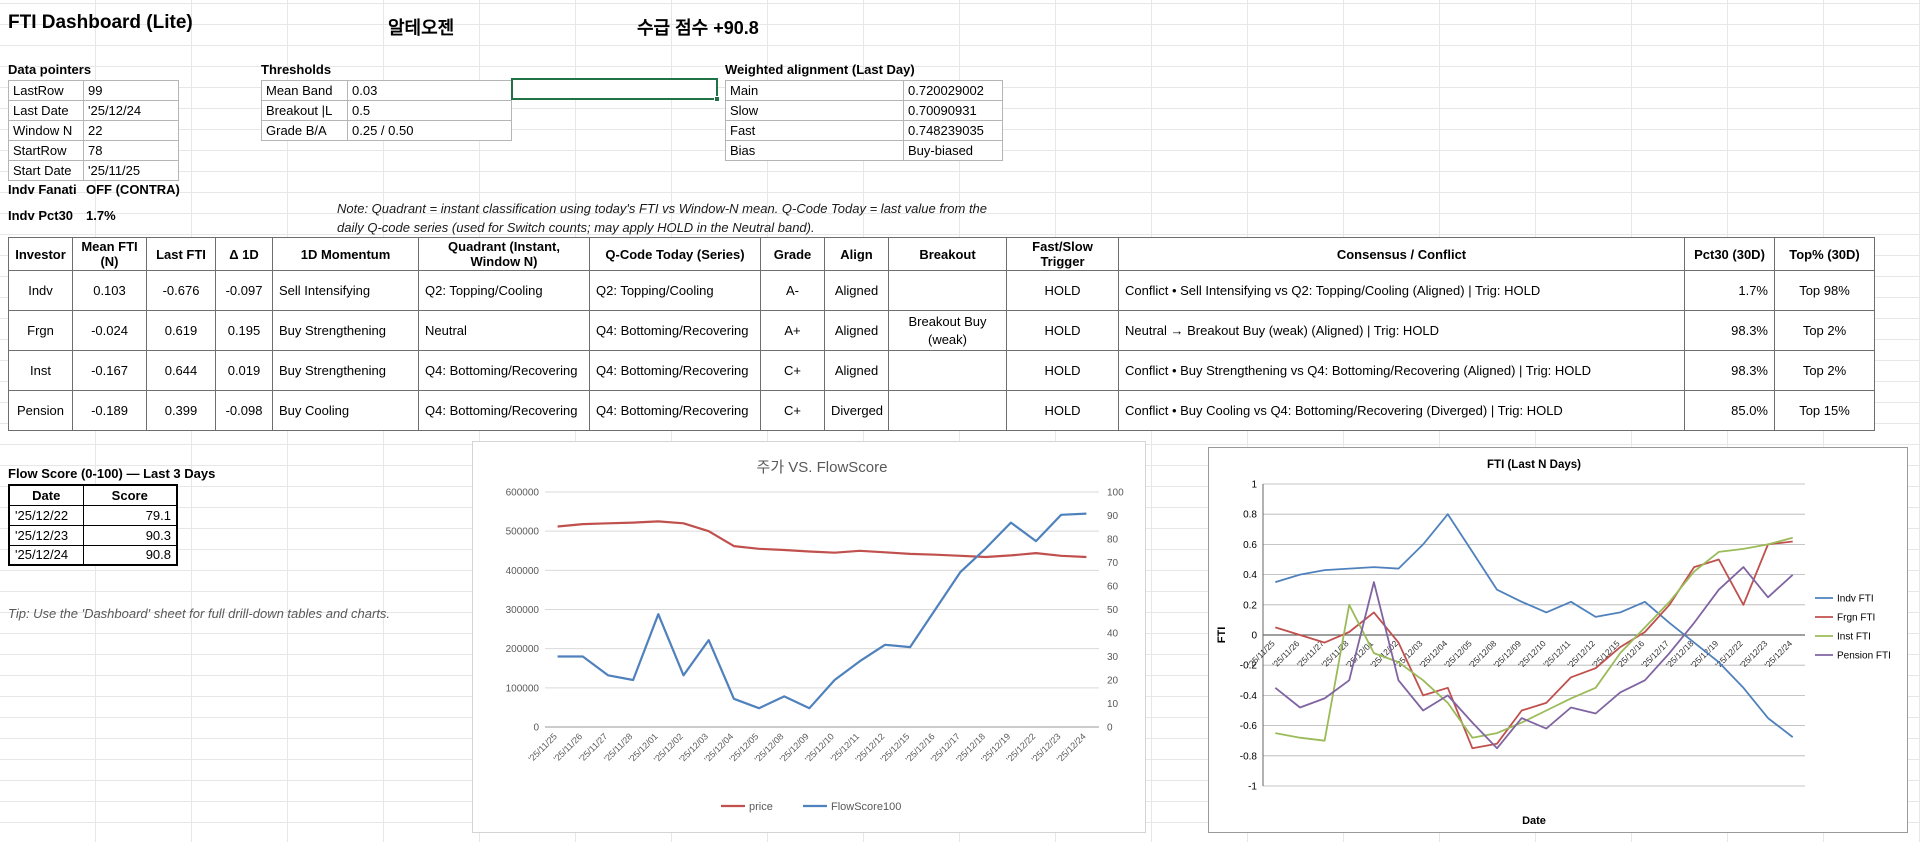 This screenshot has height=842, width=1920. I want to click on main-table-cell: Diverged, so click(856, 411).